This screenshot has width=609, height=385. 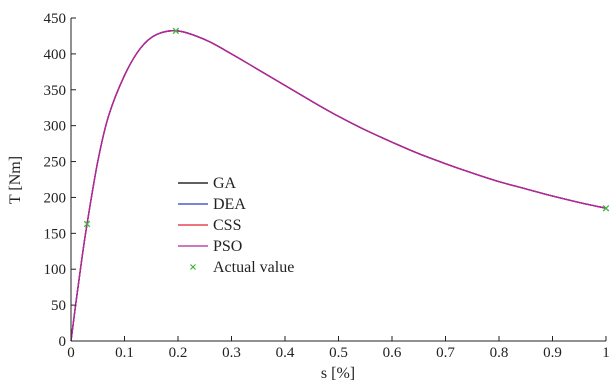 What do you see at coordinates (445, 353) in the screenshot?
I see `x-tick-label: 0.7` at bounding box center [445, 353].